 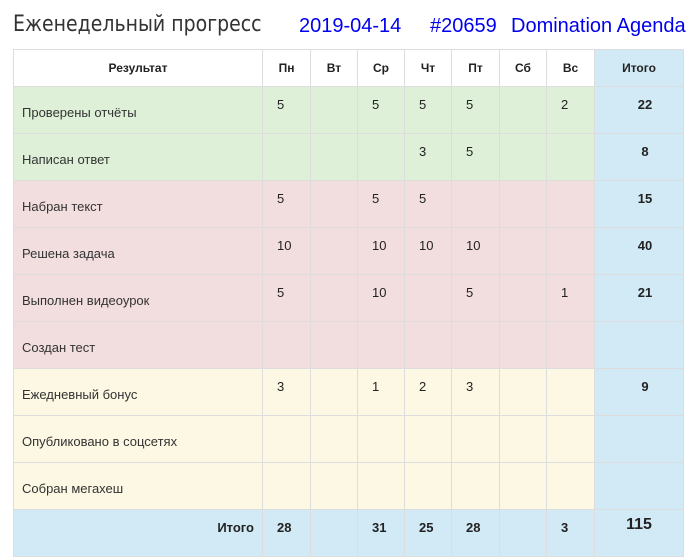 I want to click on row-total: 9, so click(x=639, y=392).